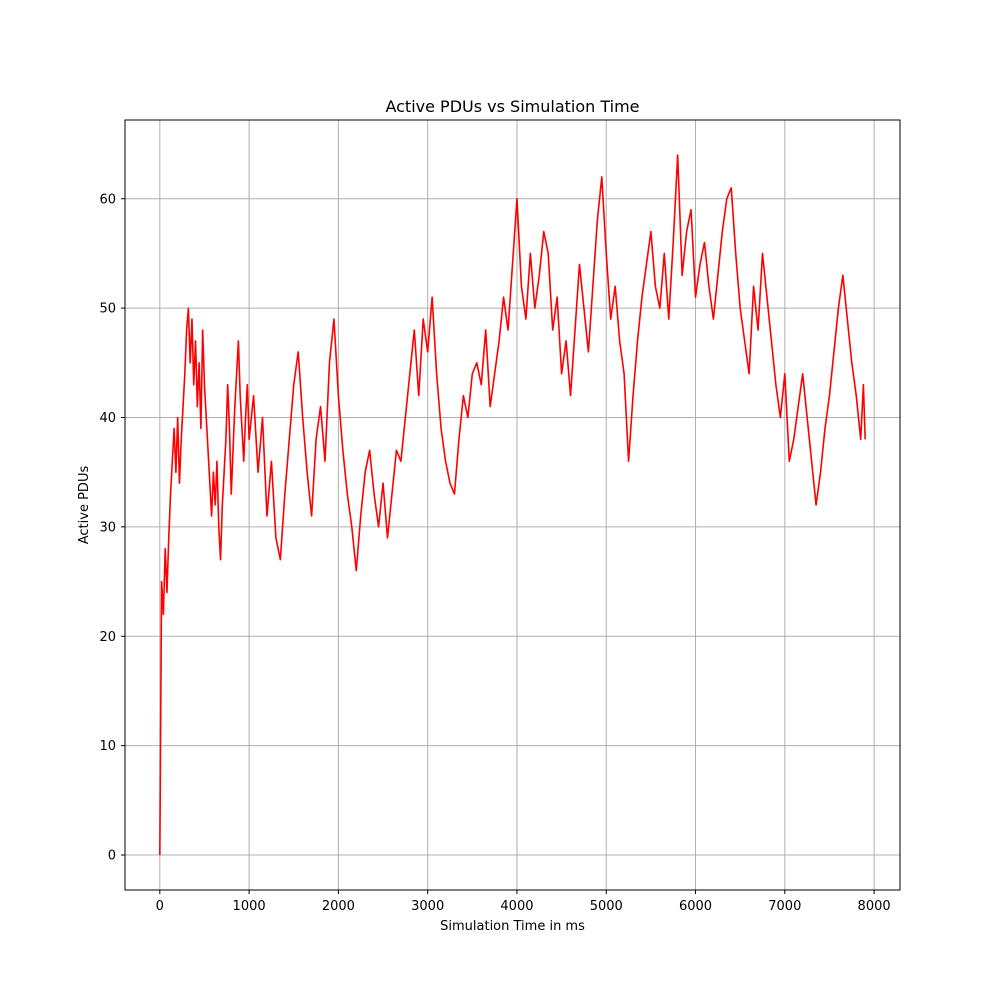 This screenshot has width=1000, height=1000. What do you see at coordinates (784, 906) in the screenshot?
I see `x-tick-label: 7000` at bounding box center [784, 906].